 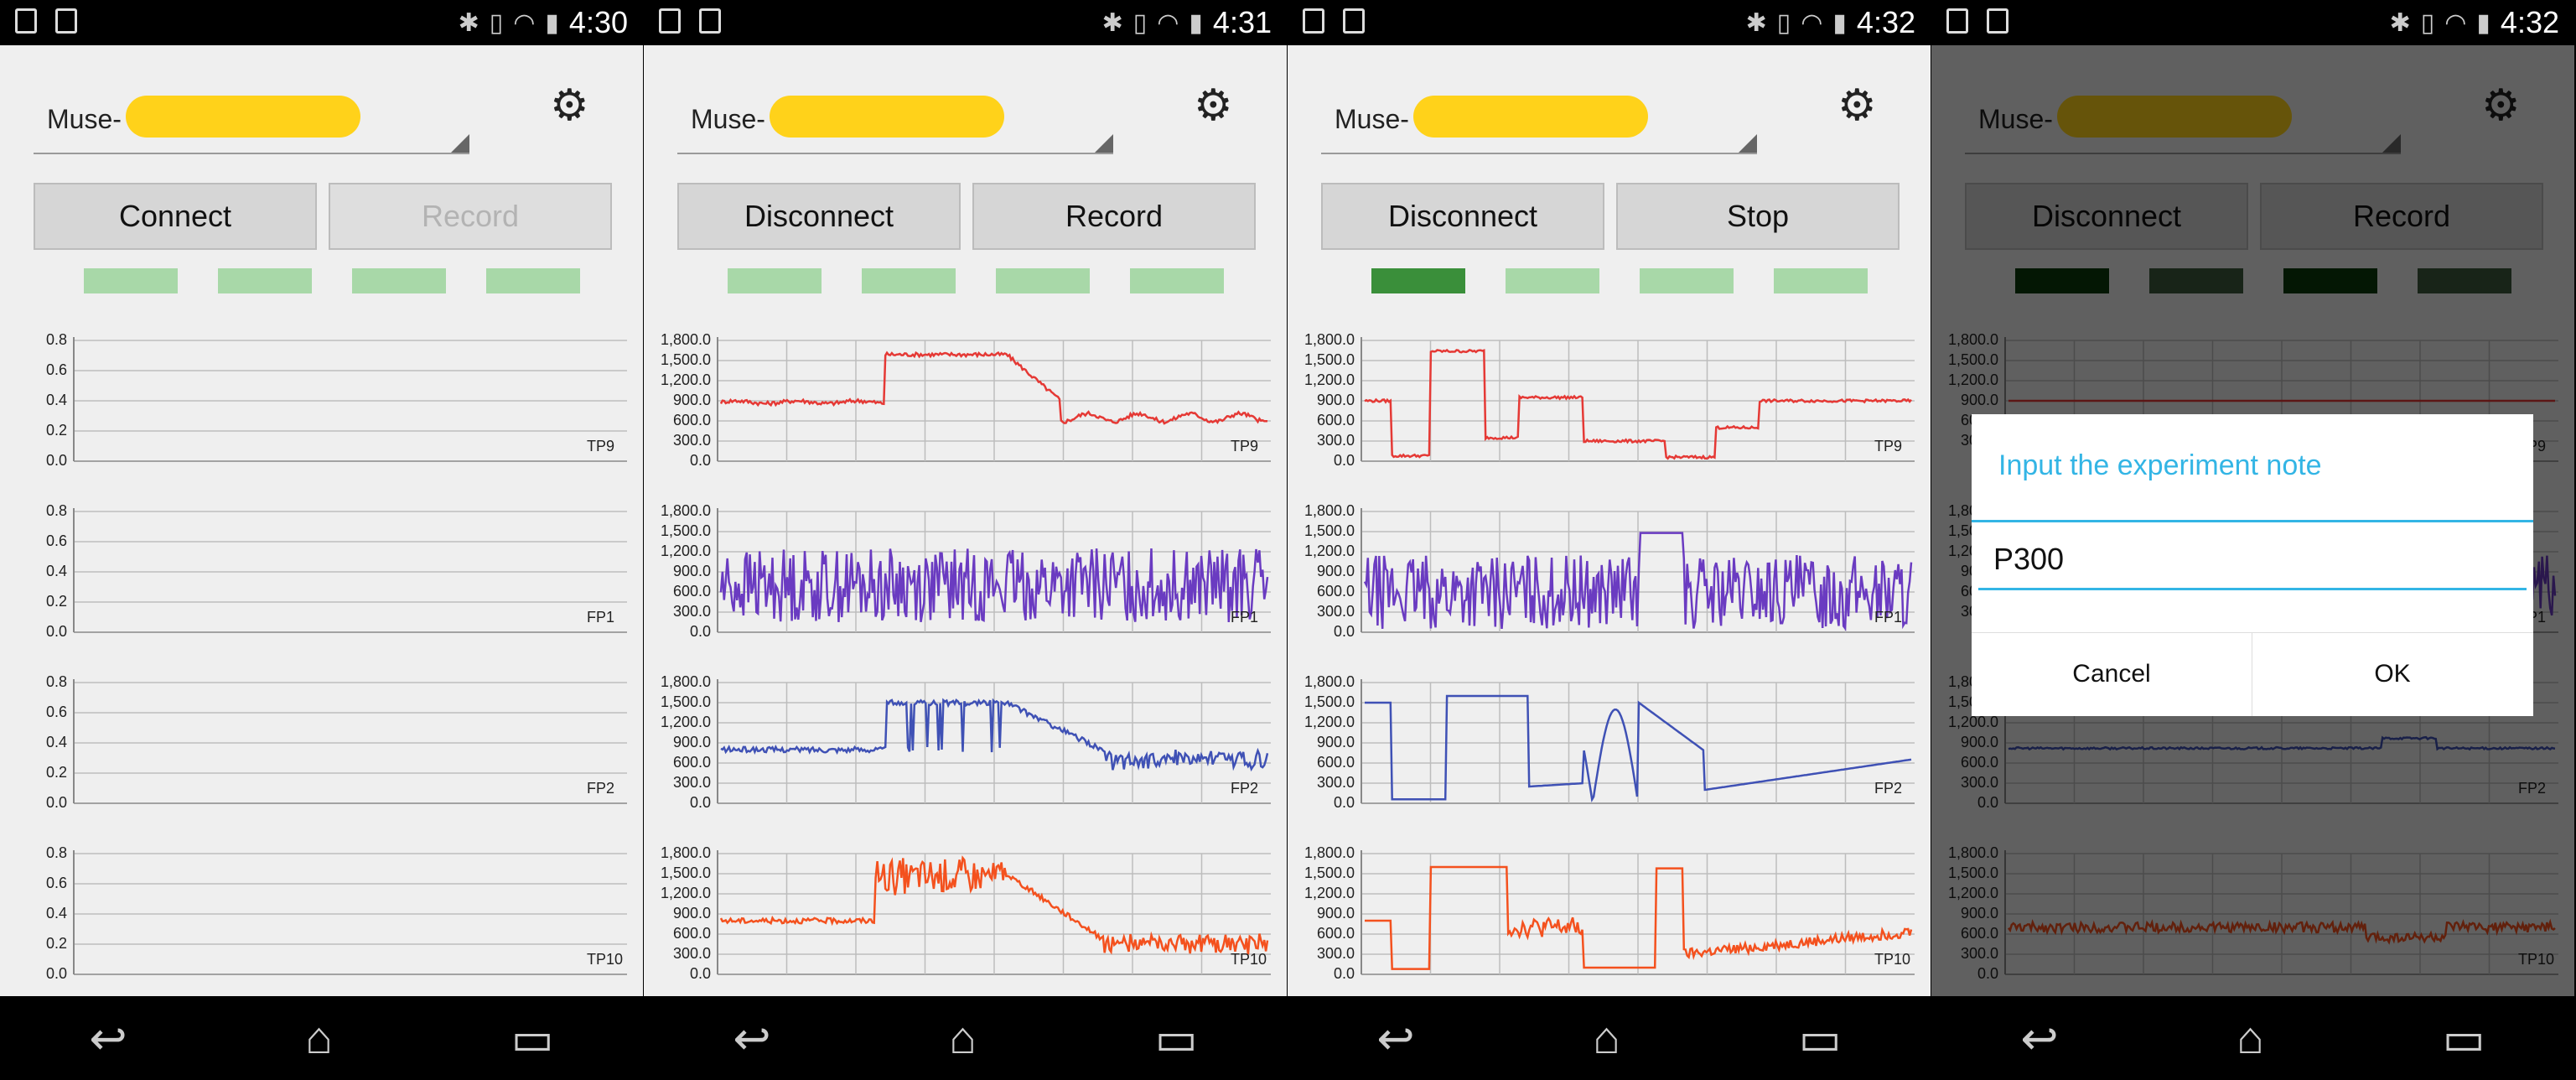 What do you see at coordinates (2160, 465) in the screenshot?
I see `dialog-title: Input the experiment note` at bounding box center [2160, 465].